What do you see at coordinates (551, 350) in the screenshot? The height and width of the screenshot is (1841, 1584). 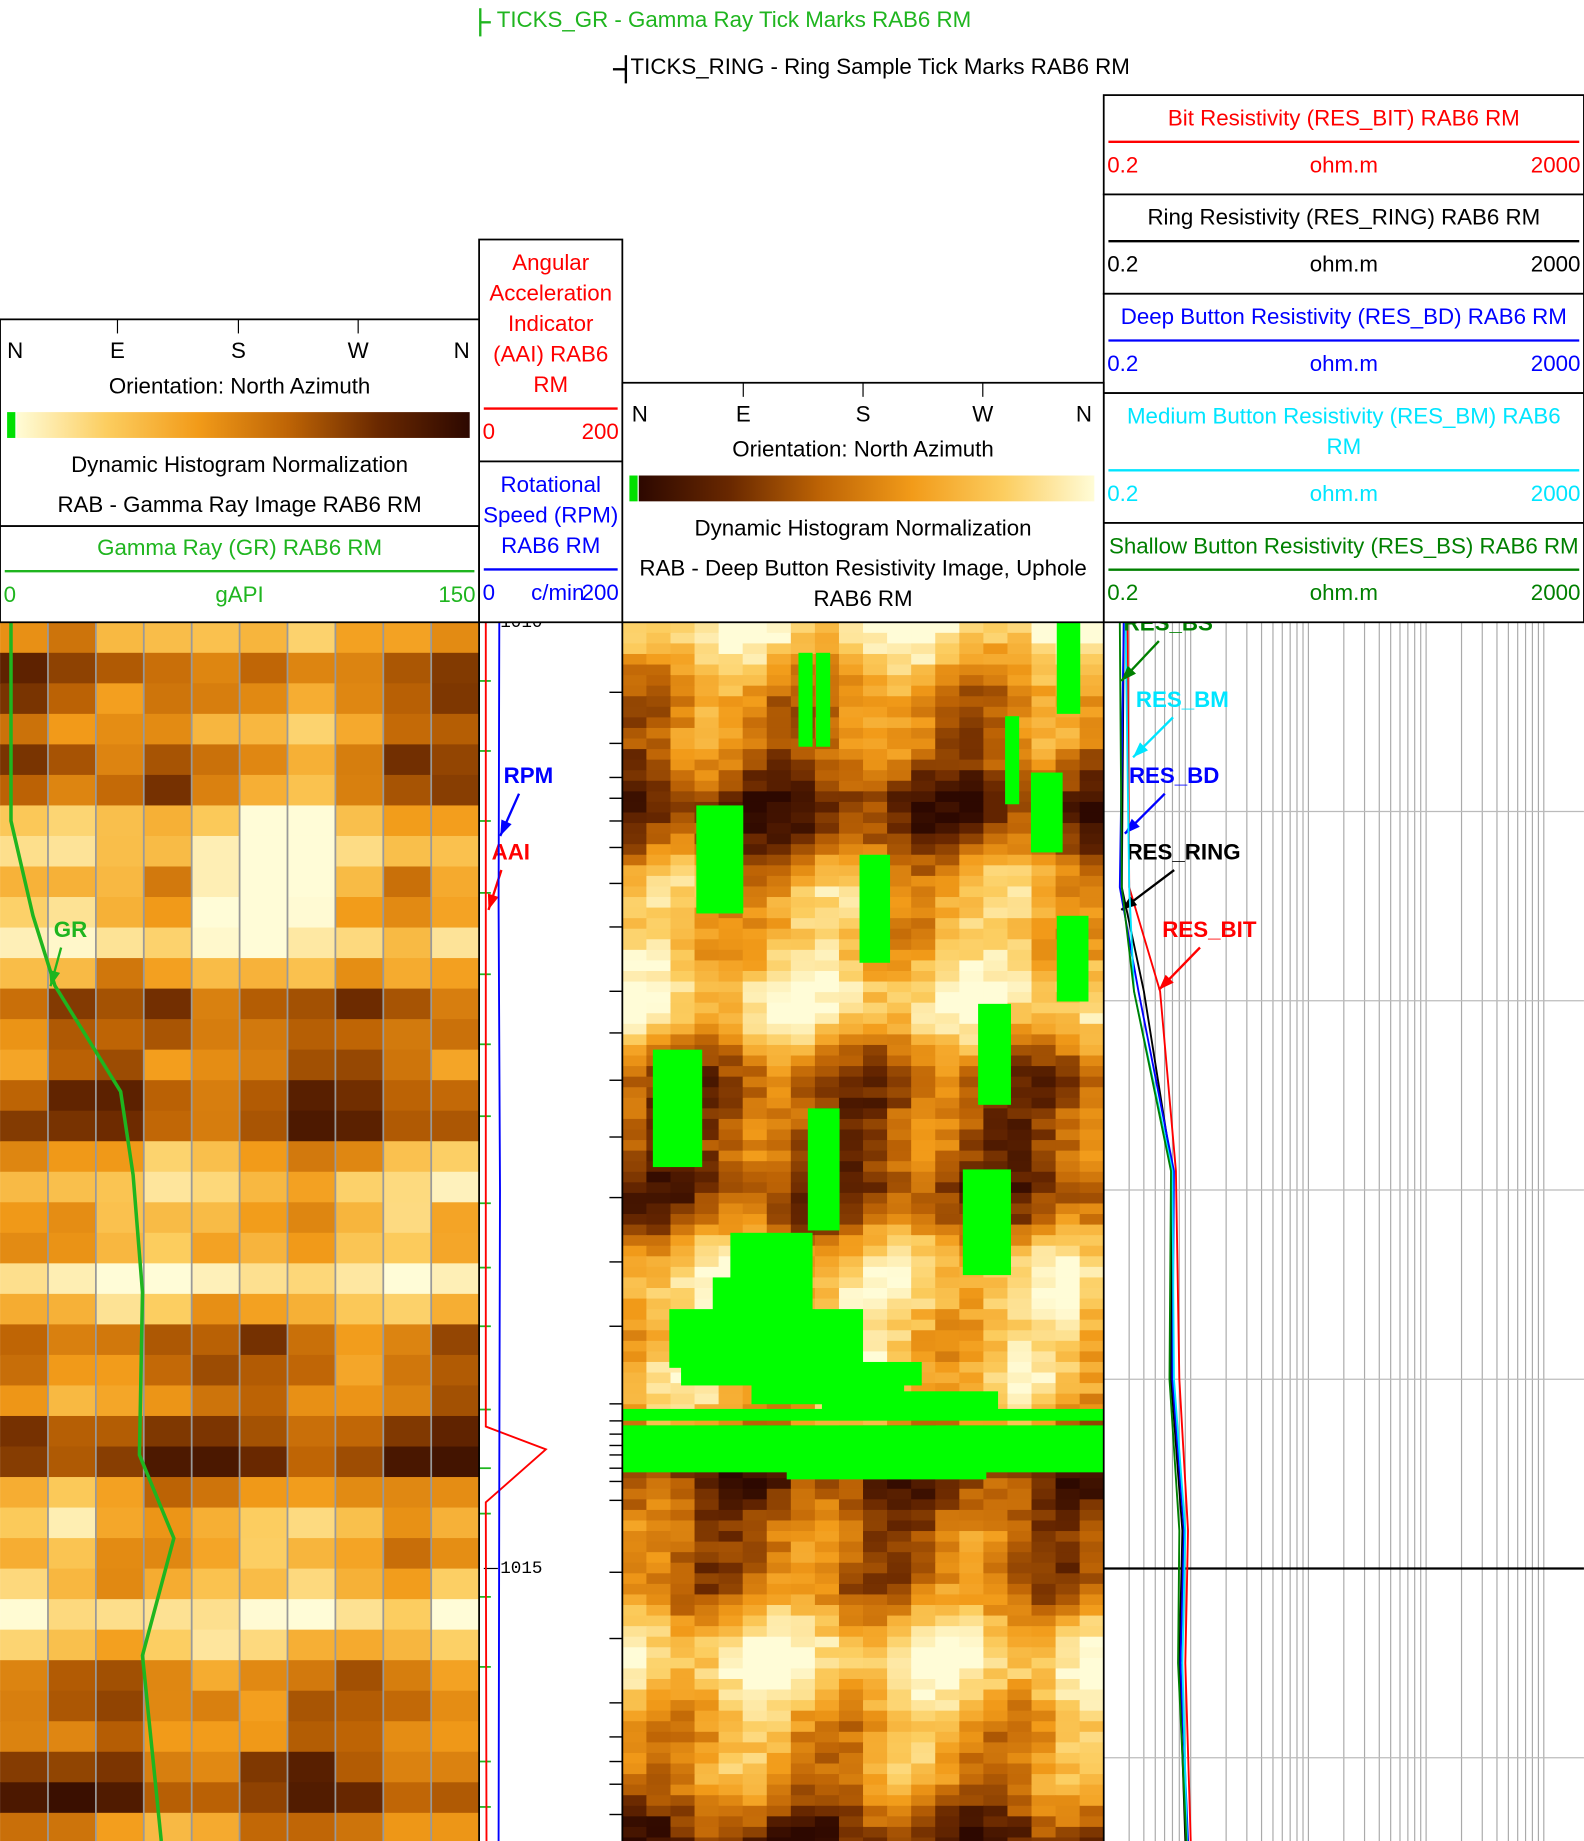 I see `curve-header` at bounding box center [551, 350].